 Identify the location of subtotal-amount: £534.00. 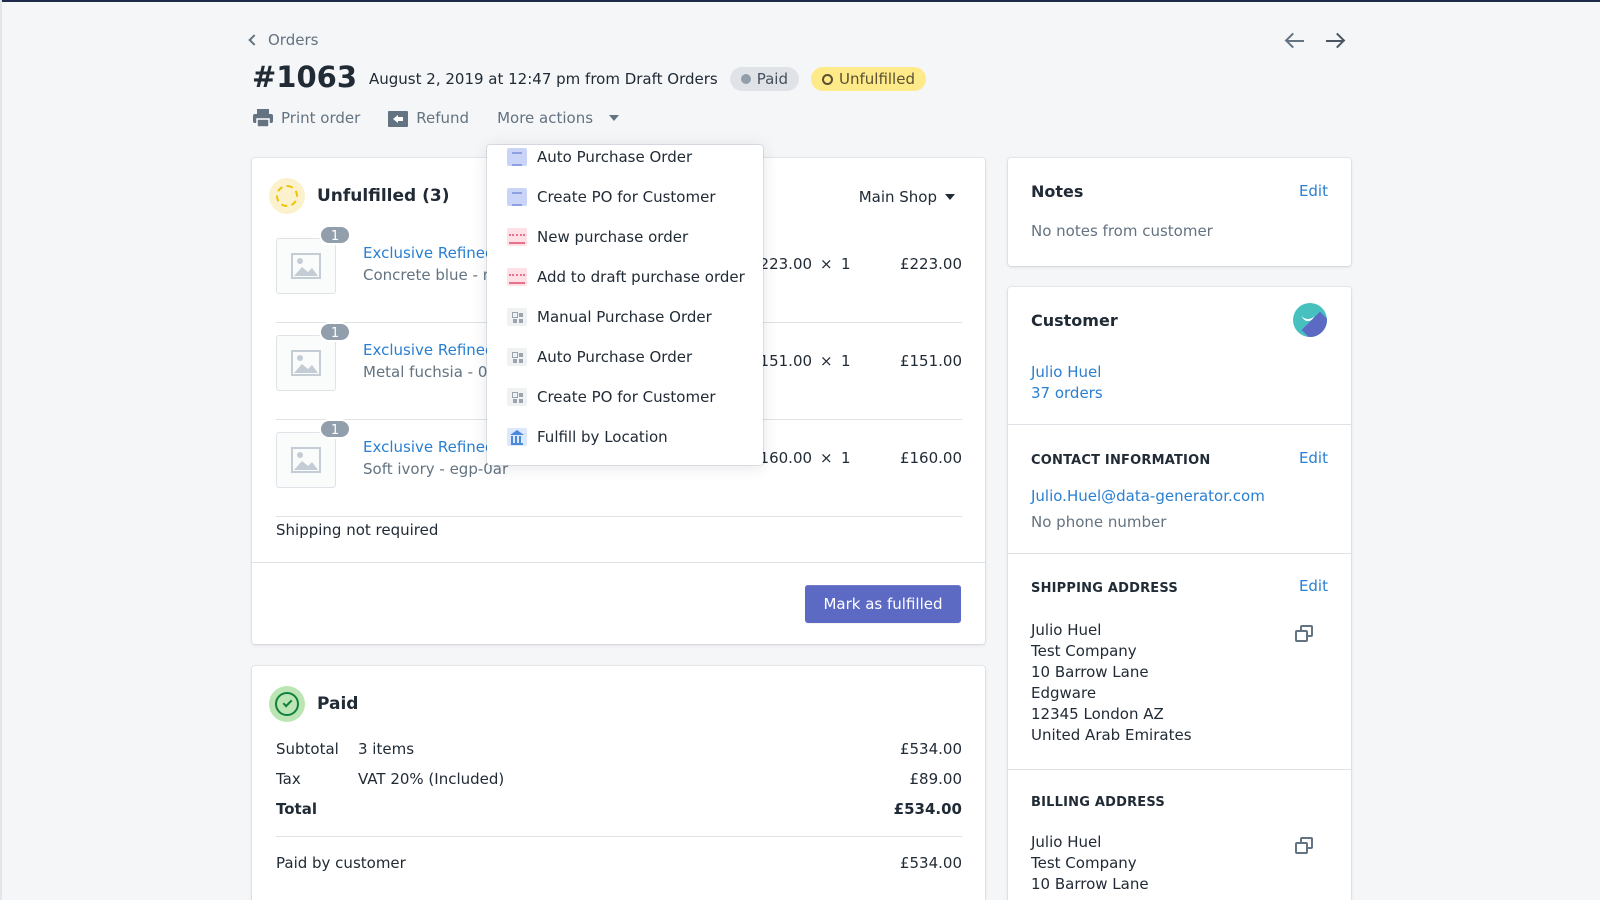
(930, 749).